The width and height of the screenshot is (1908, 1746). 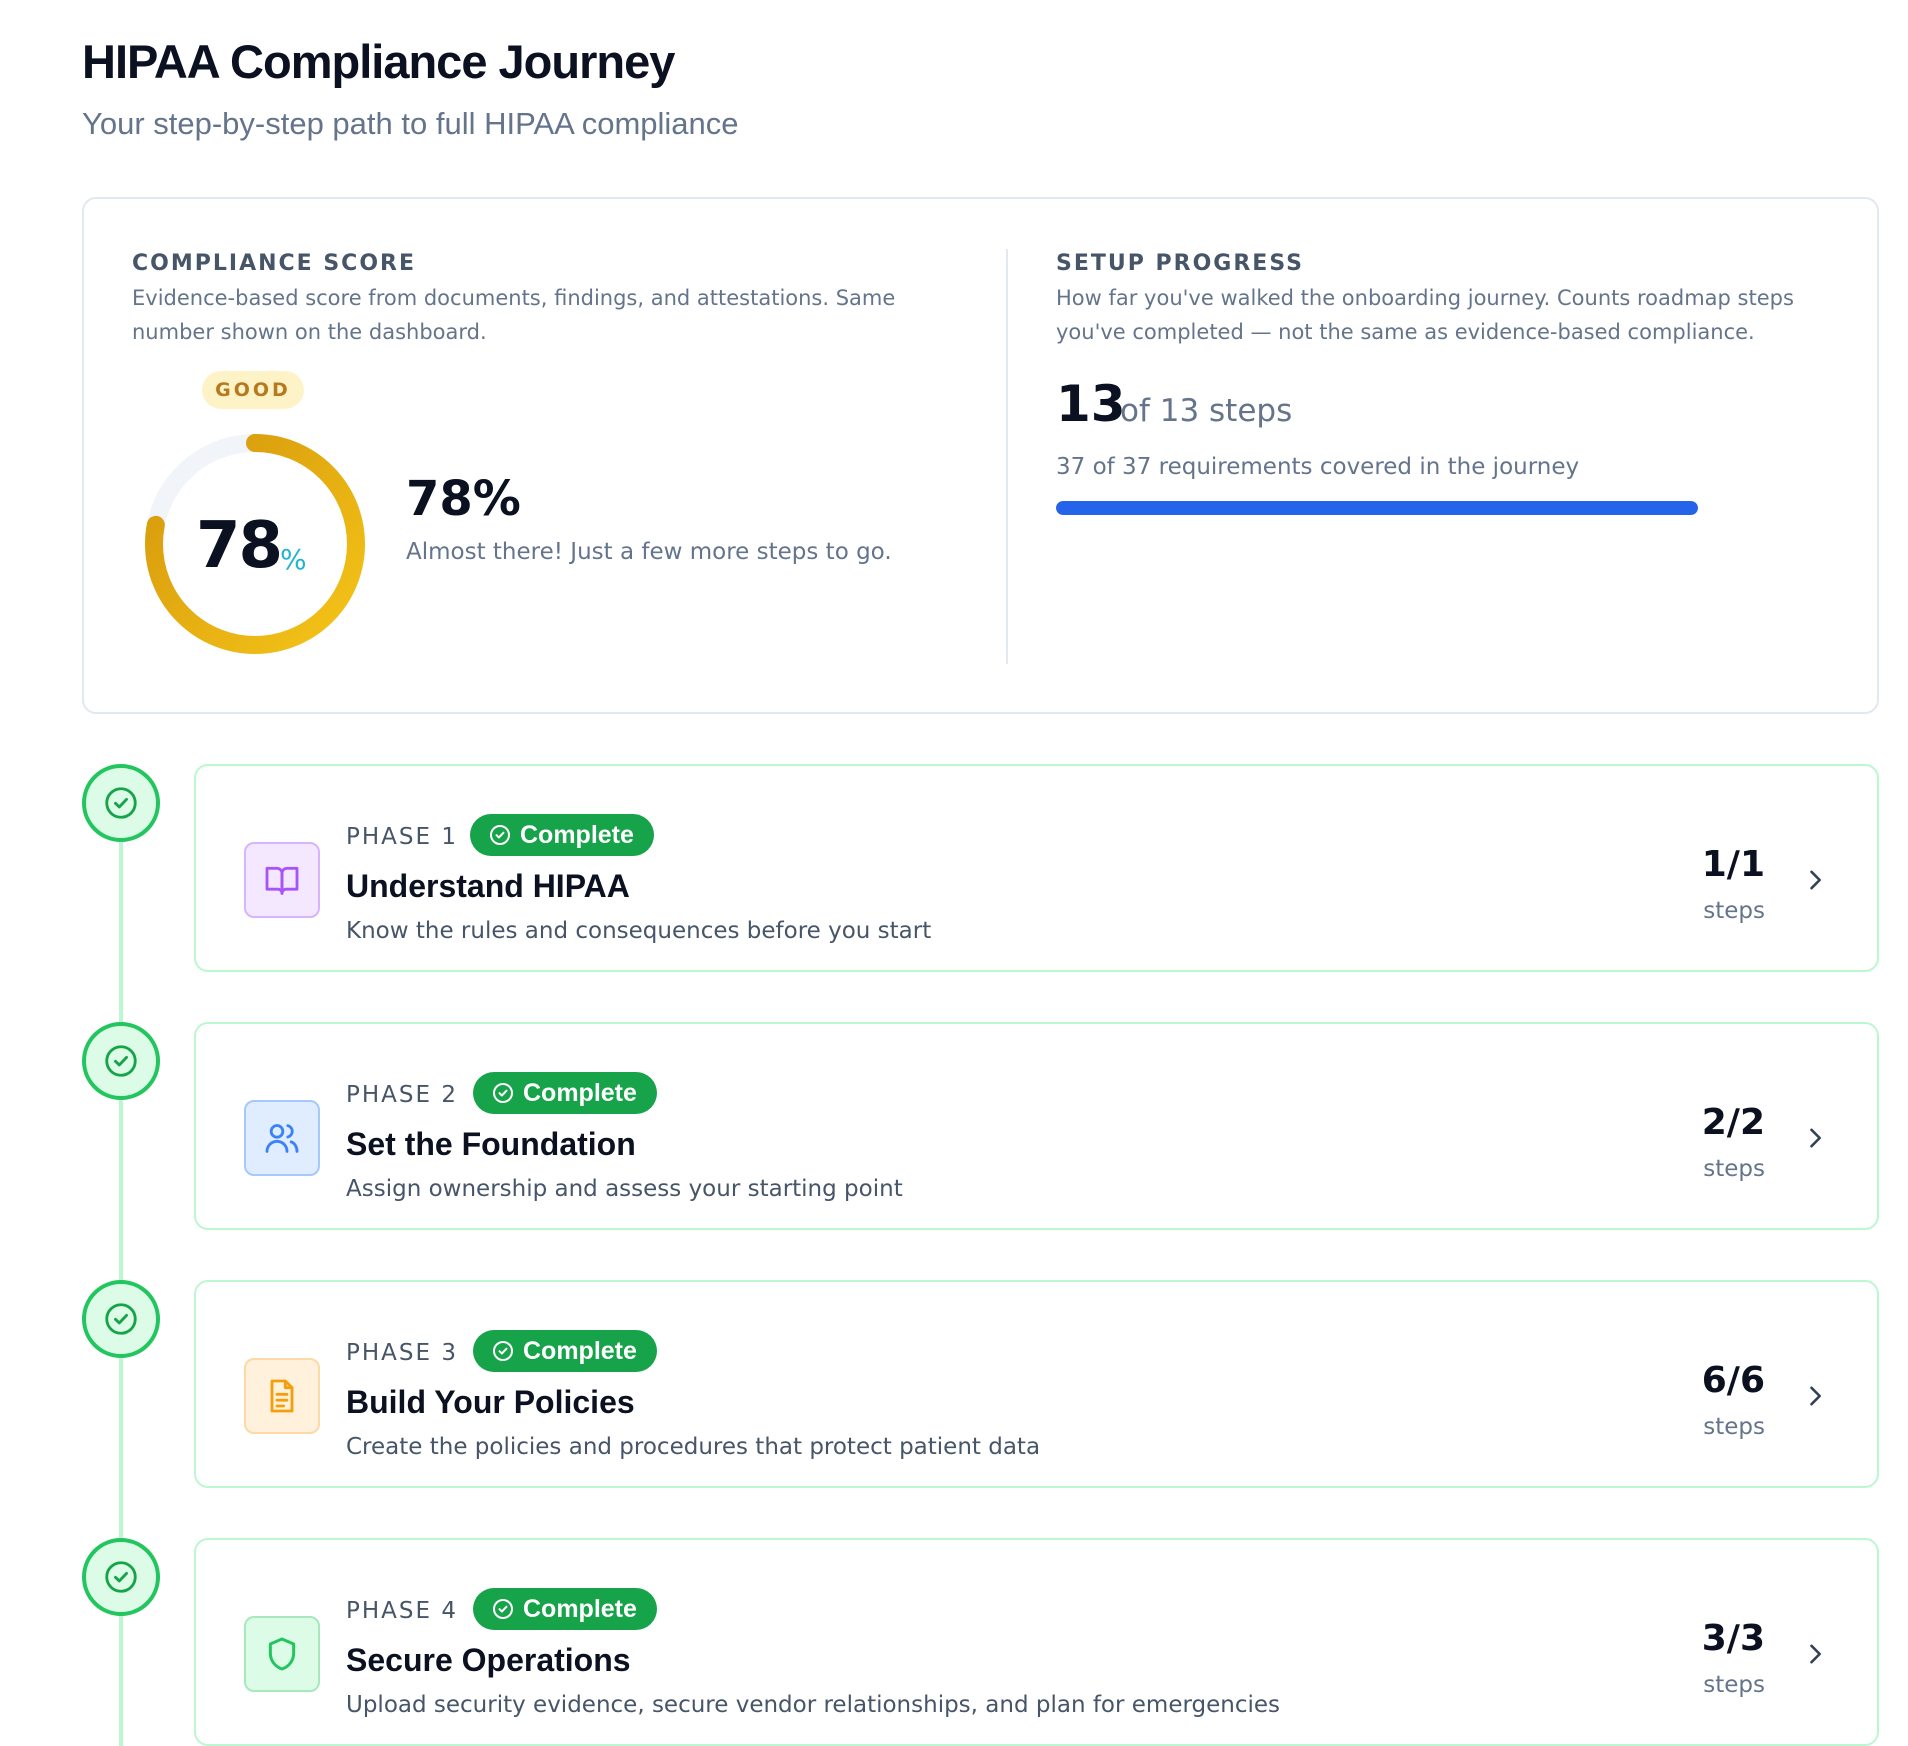 What do you see at coordinates (402, 1611) in the screenshot?
I see `phase-label: PHASE 4` at bounding box center [402, 1611].